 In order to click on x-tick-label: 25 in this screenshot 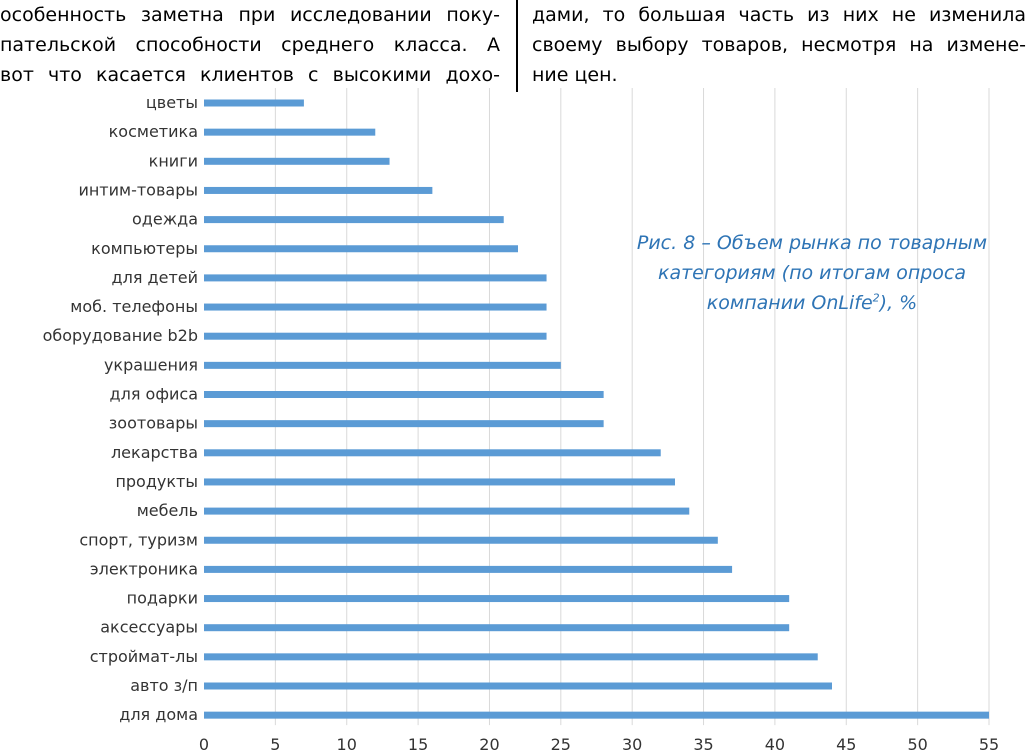, I will do `click(561, 743)`.